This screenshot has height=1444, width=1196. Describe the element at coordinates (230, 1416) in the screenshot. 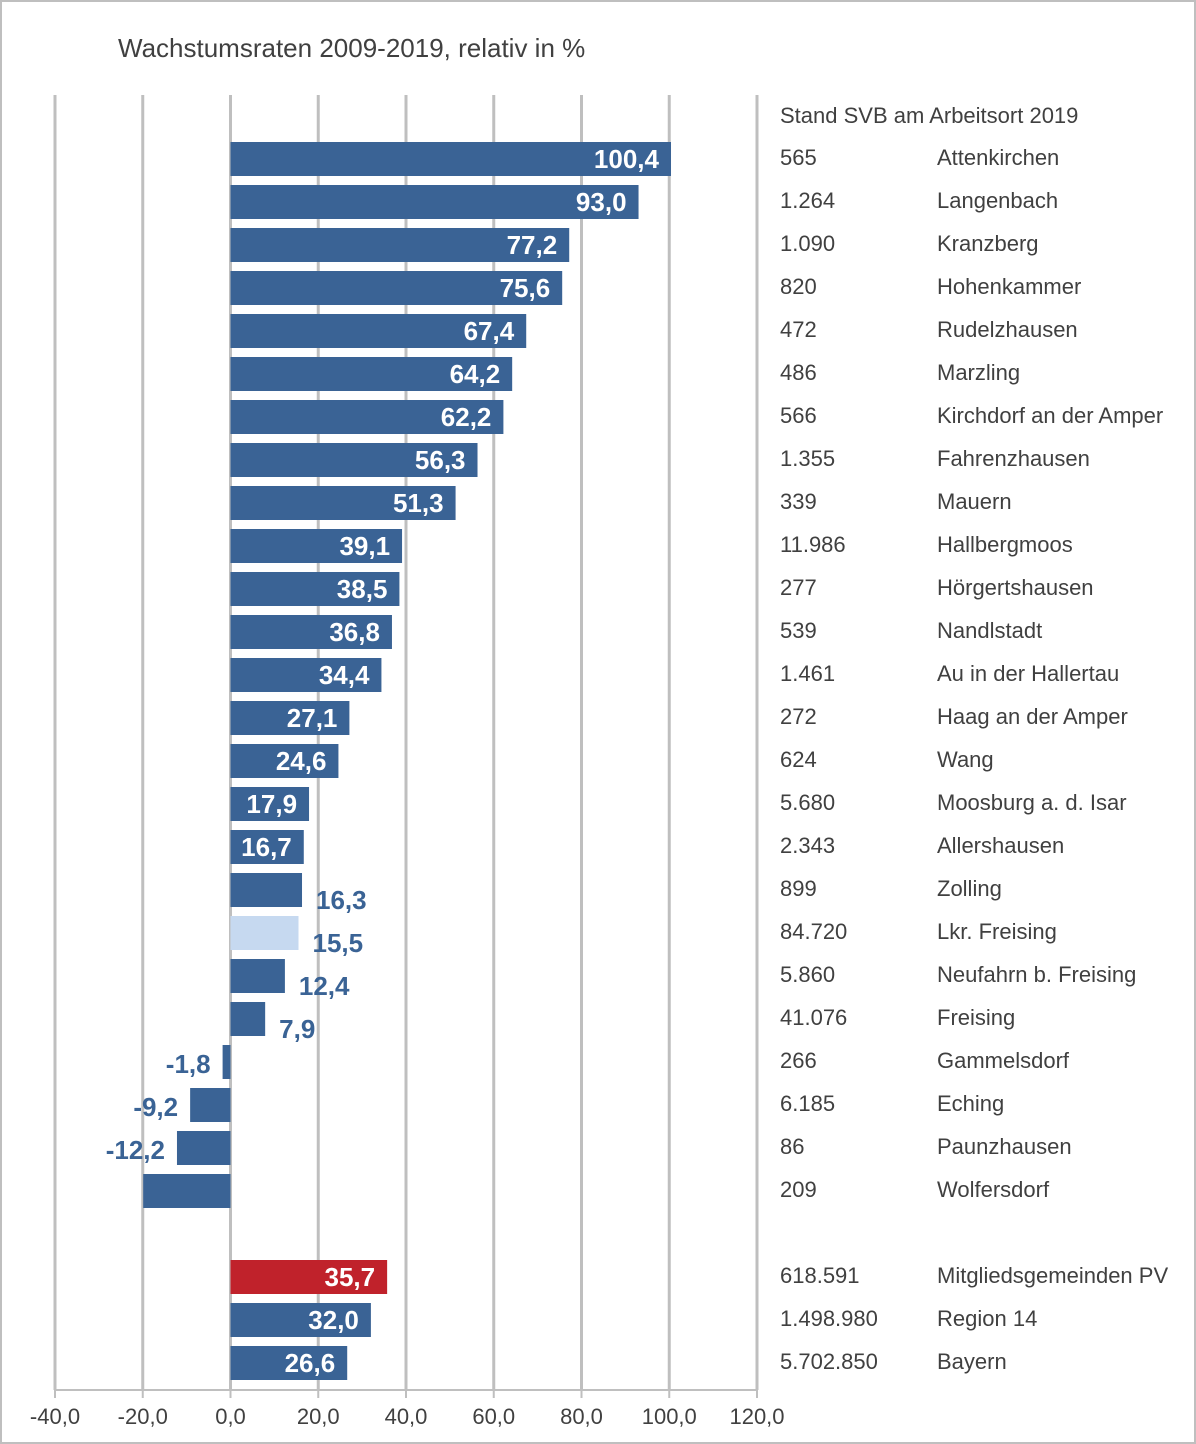

I see `x-tick-label: 0,0` at that location.